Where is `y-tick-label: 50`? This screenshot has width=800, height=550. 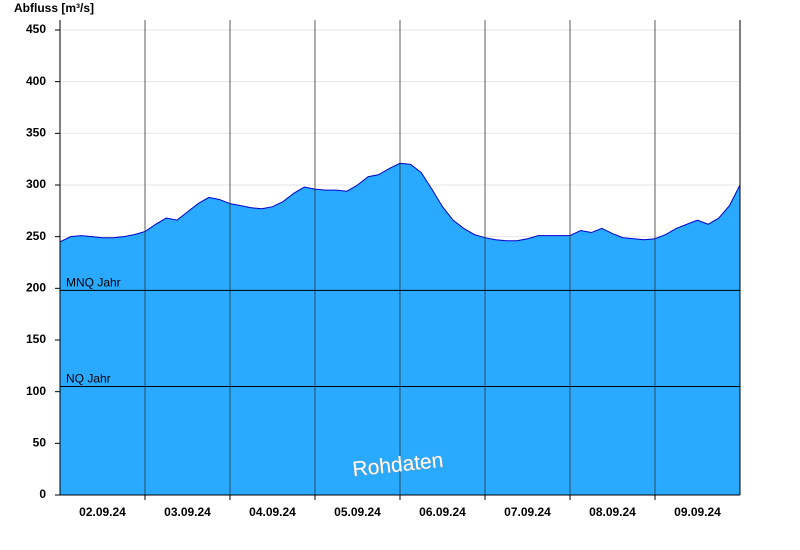
y-tick-label: 50 is located at coordinates (40, 443).